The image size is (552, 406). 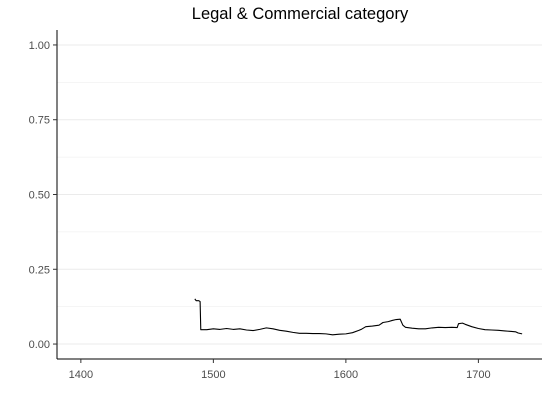 I want to click on x-tick-label: 1700, so click(x=478, y=375).